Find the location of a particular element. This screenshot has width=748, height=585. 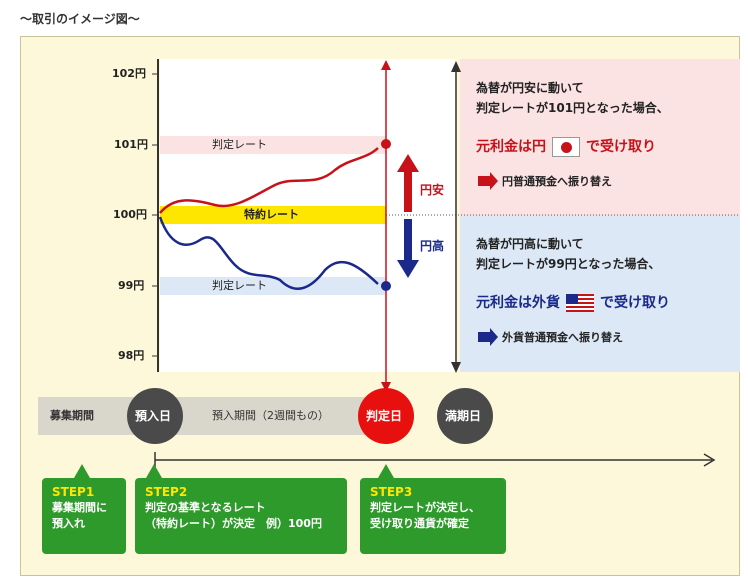

lower-judge-band is located at coordinates (273, 286).